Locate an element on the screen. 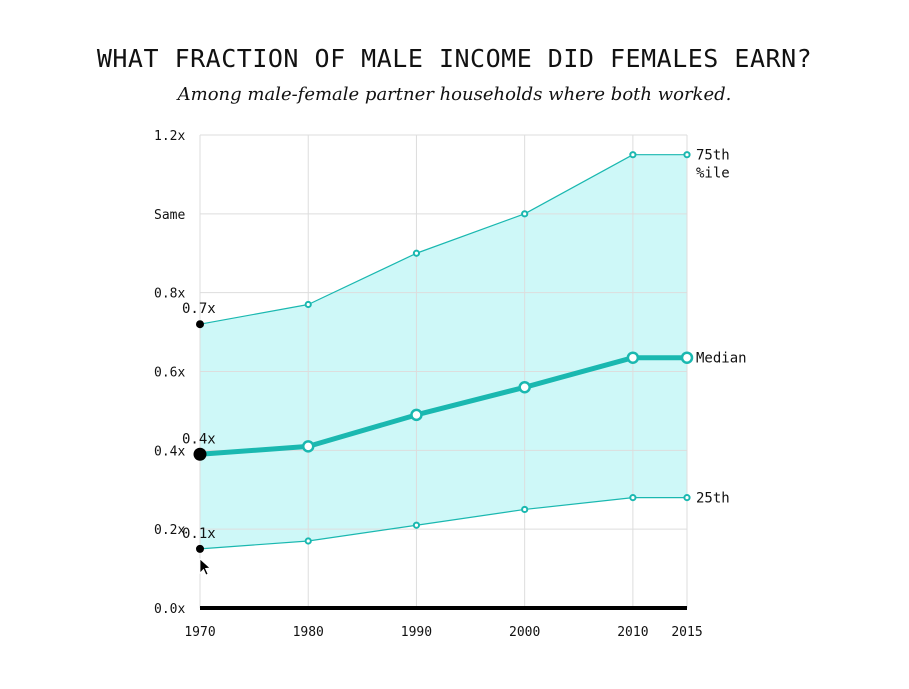  series-label: 75th is located at coordinates (713, 156).